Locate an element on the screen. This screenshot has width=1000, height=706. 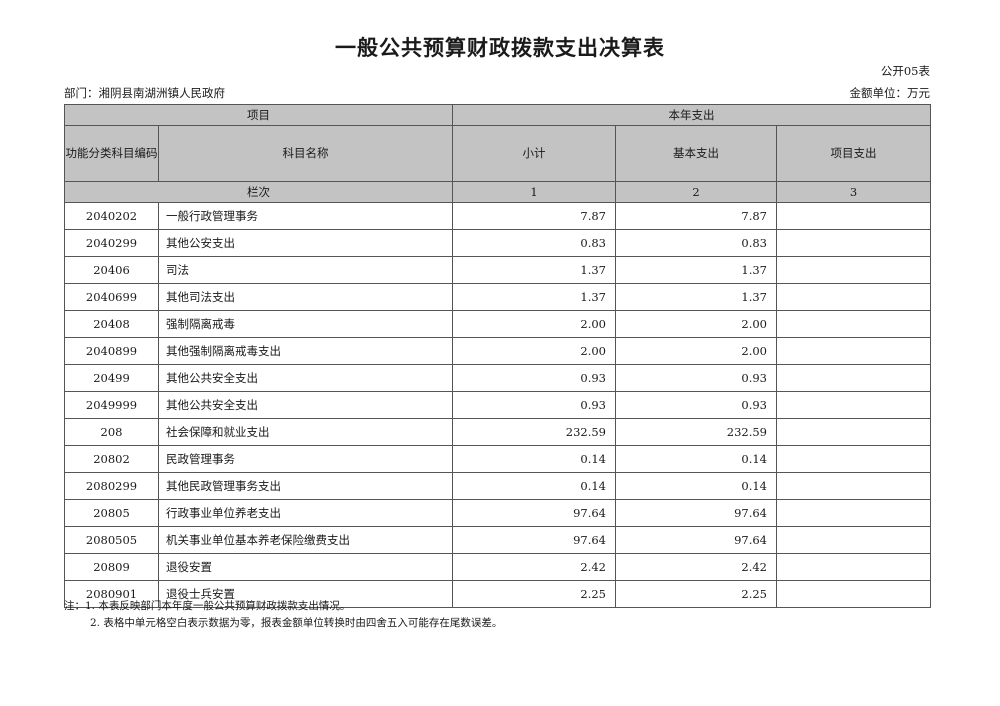
table-row: 2080505 机关事业单位基本养老保险缴费支出 97.64 97.64 is located at coordinates (498, 540).